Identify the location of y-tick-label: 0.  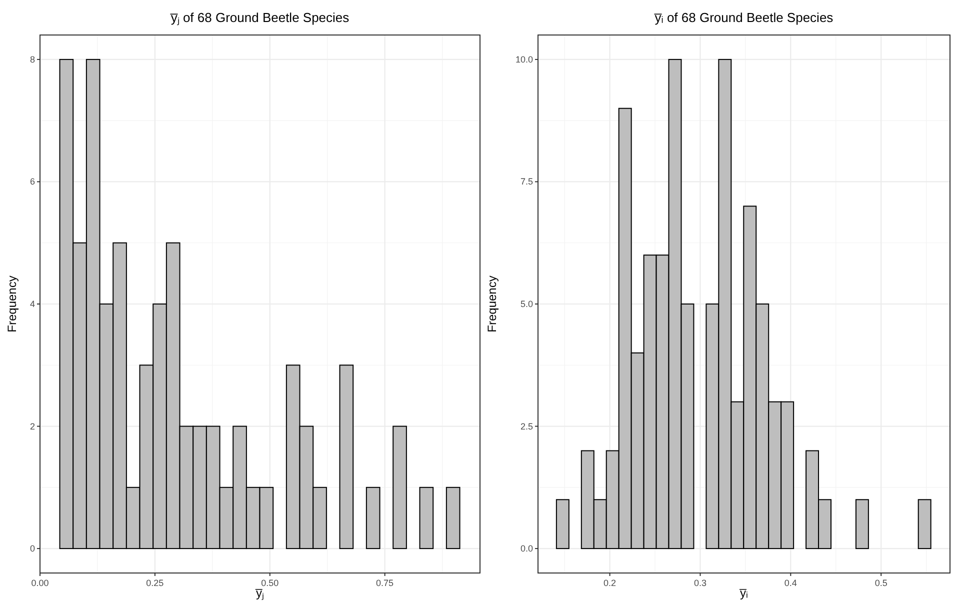
(32, 549).